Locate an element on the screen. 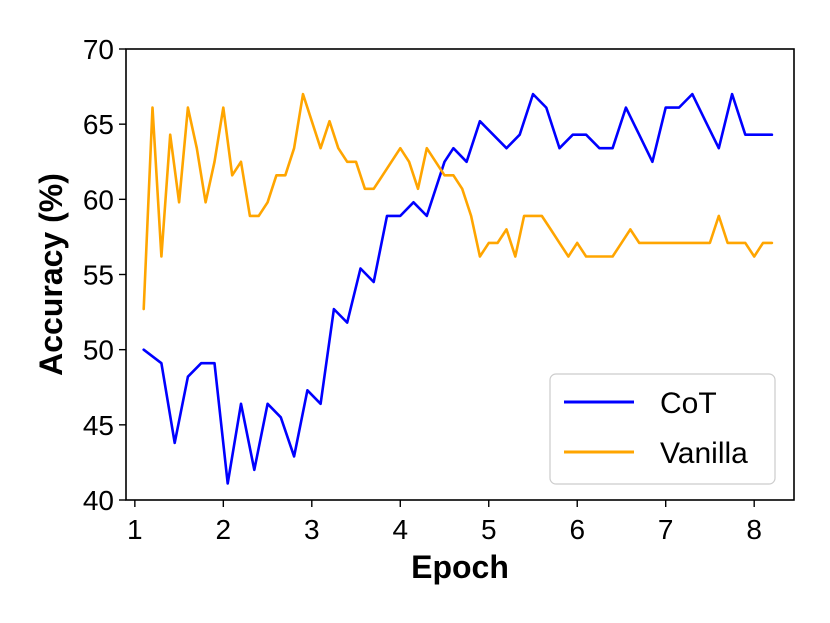 The height and width of the screenshot is (623, 830). y-tick-label: 45 is located at coordinates (98, 425).